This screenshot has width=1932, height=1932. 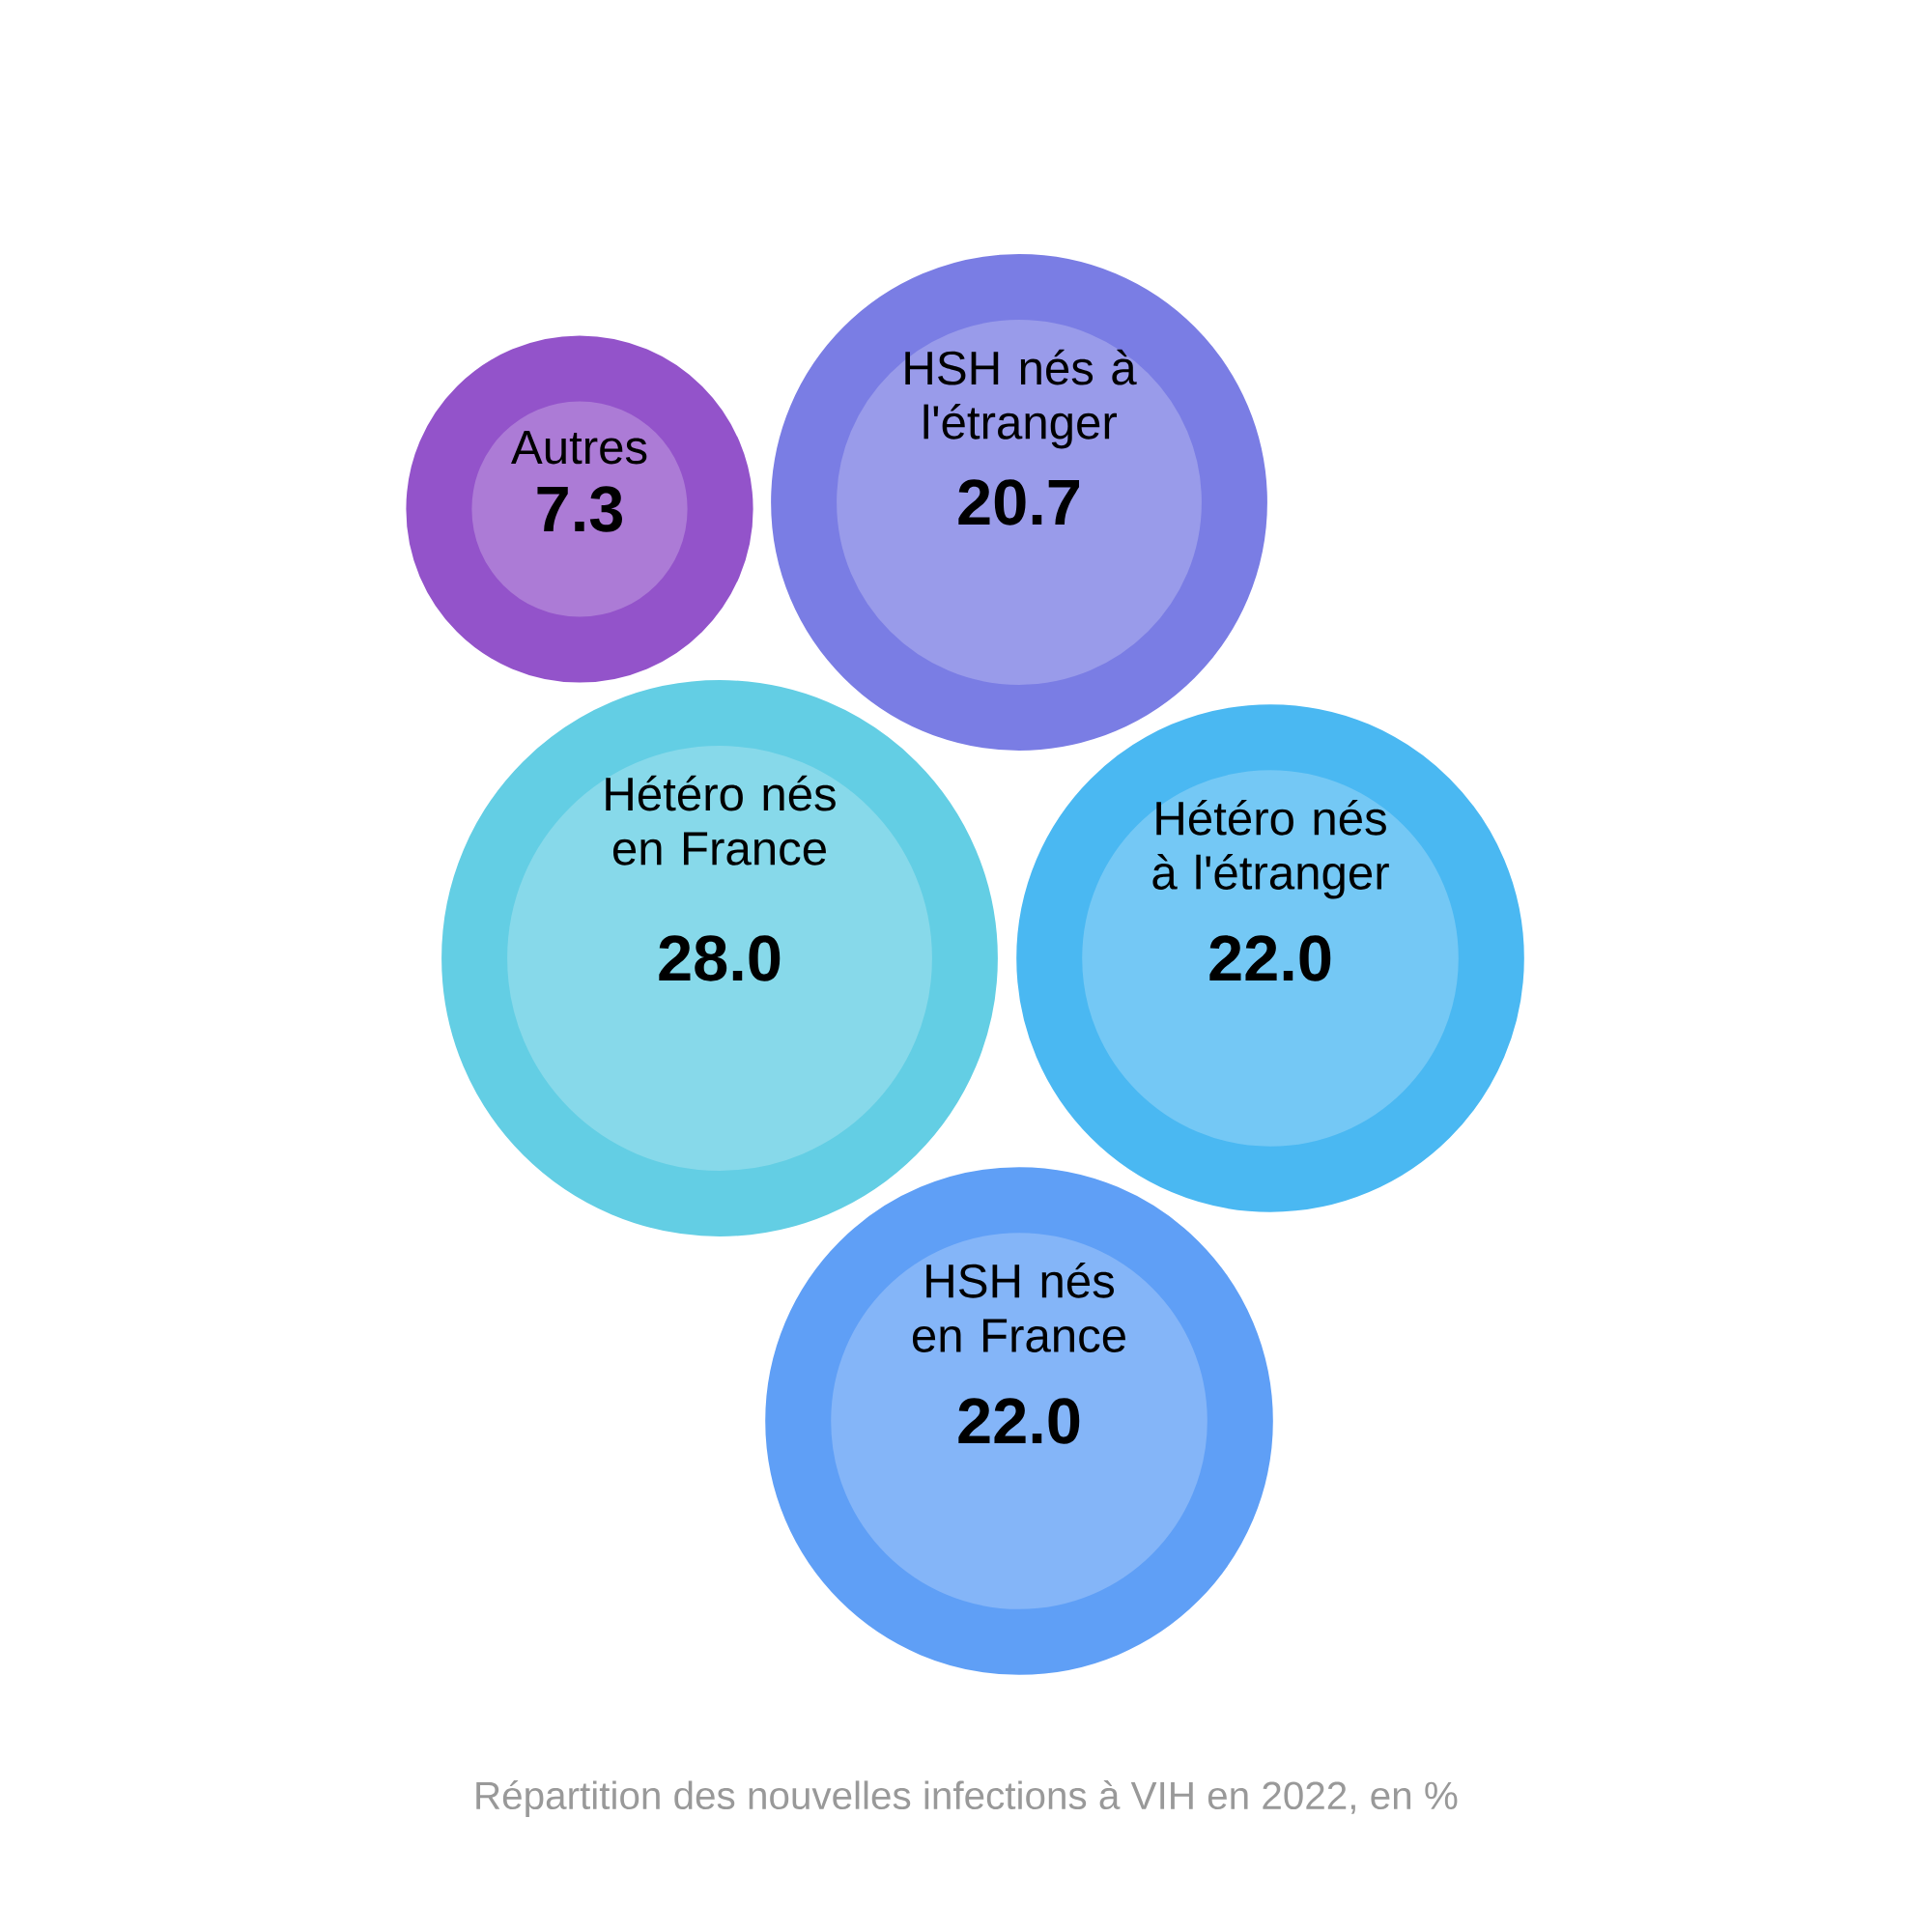 I want to click on category-label: Hétéro nés à l'étranger, so click(x=1270, y=849).